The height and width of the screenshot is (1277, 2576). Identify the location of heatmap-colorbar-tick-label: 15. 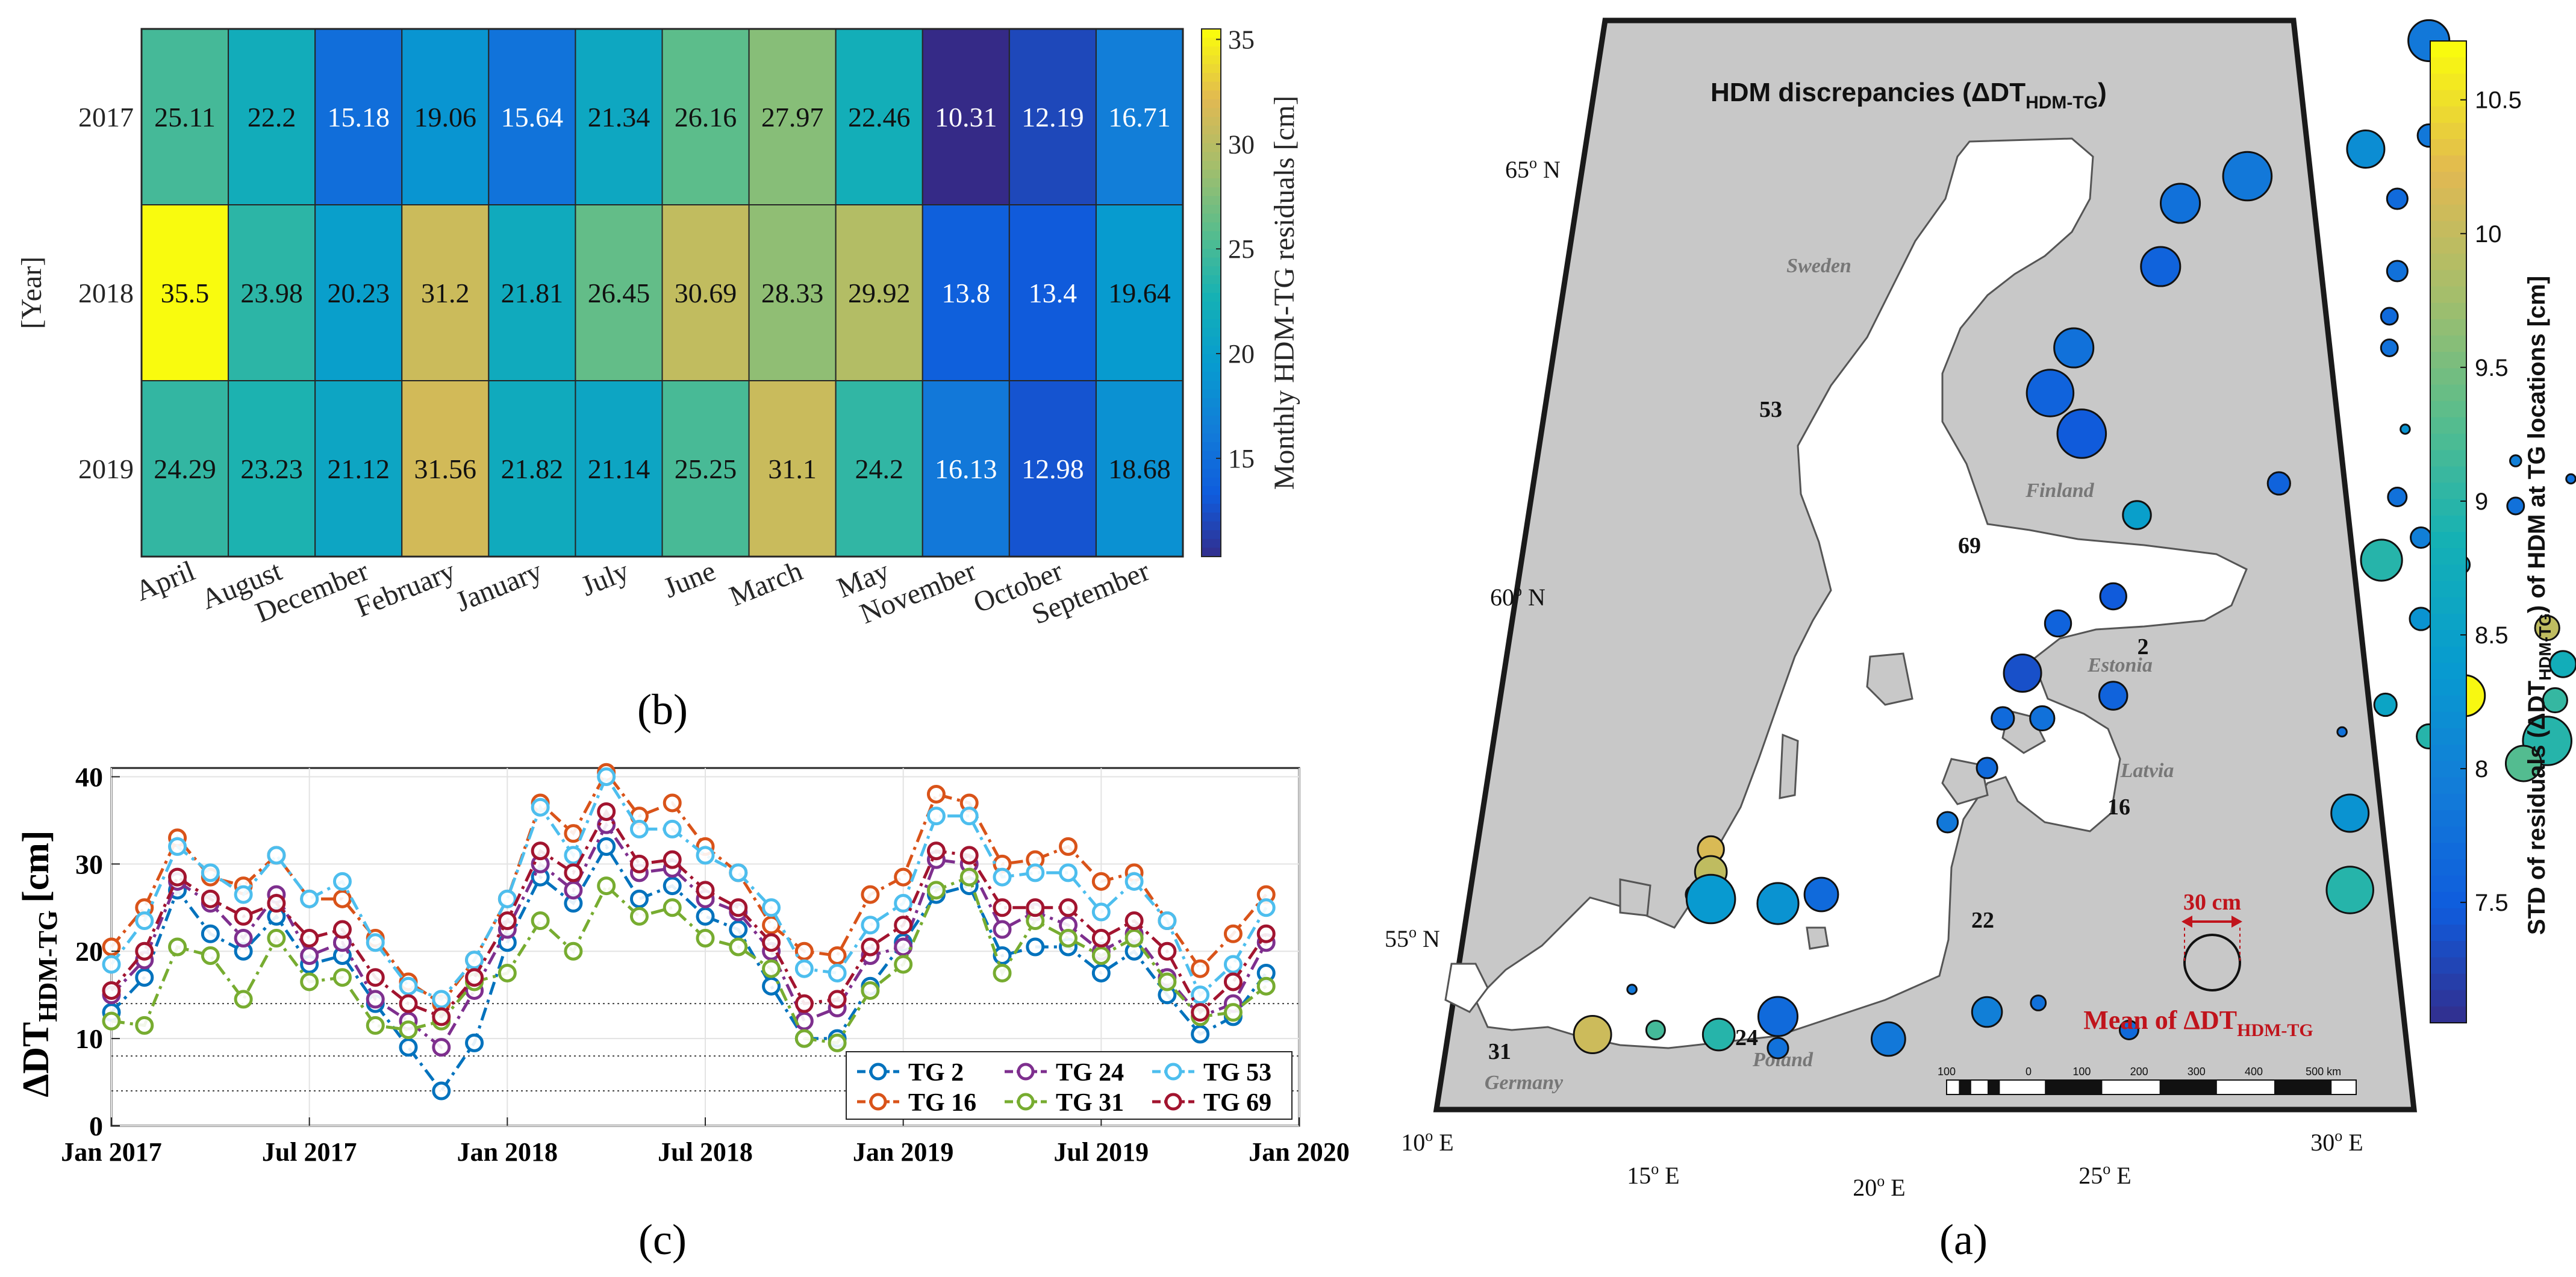
(1241, 458).